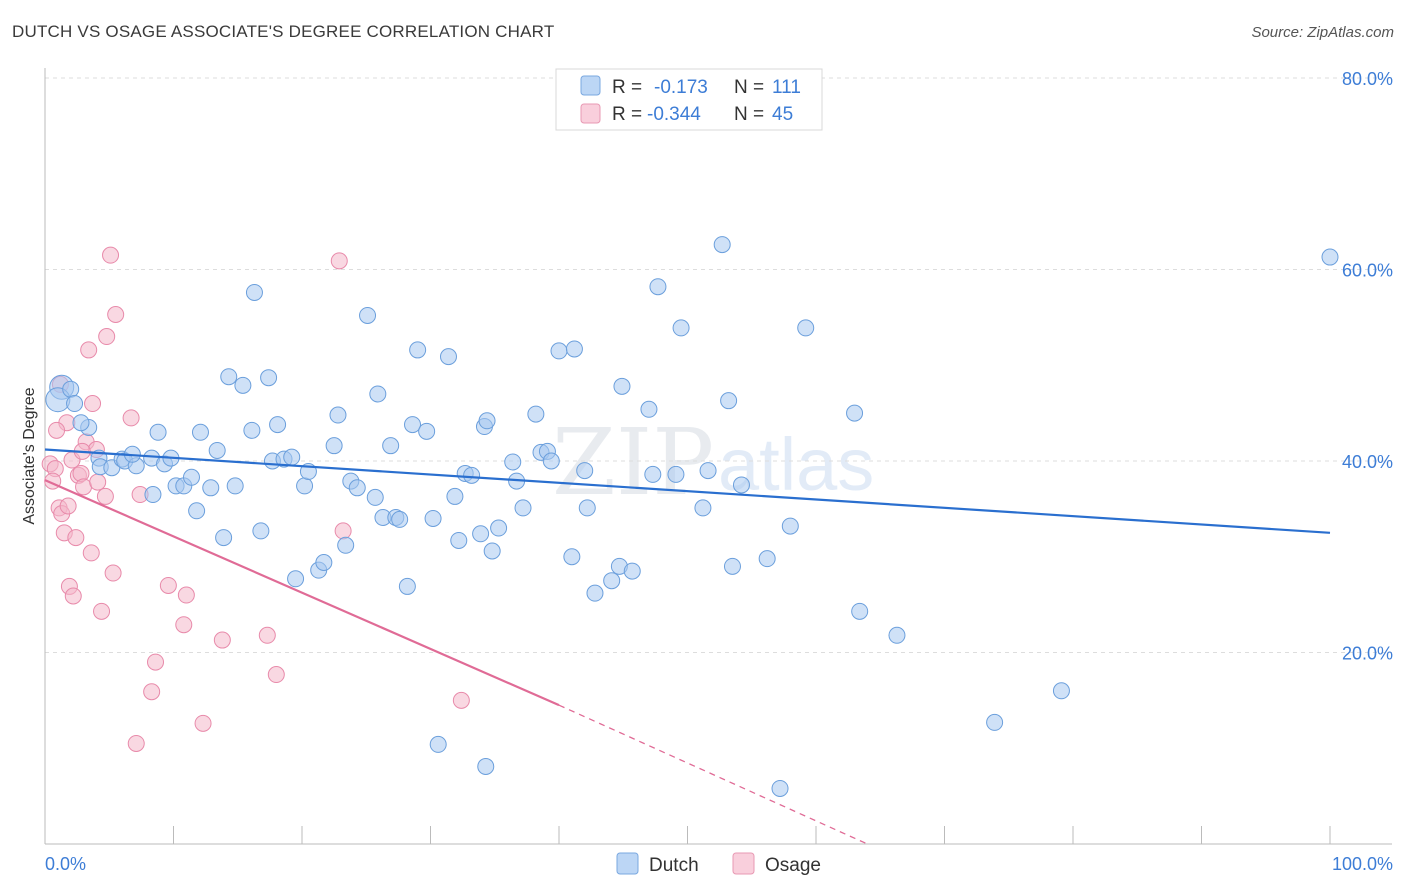  Describe the element at coordinates (749, 87) in the screenshot. I see `dutch-n-label: N =` at that location.